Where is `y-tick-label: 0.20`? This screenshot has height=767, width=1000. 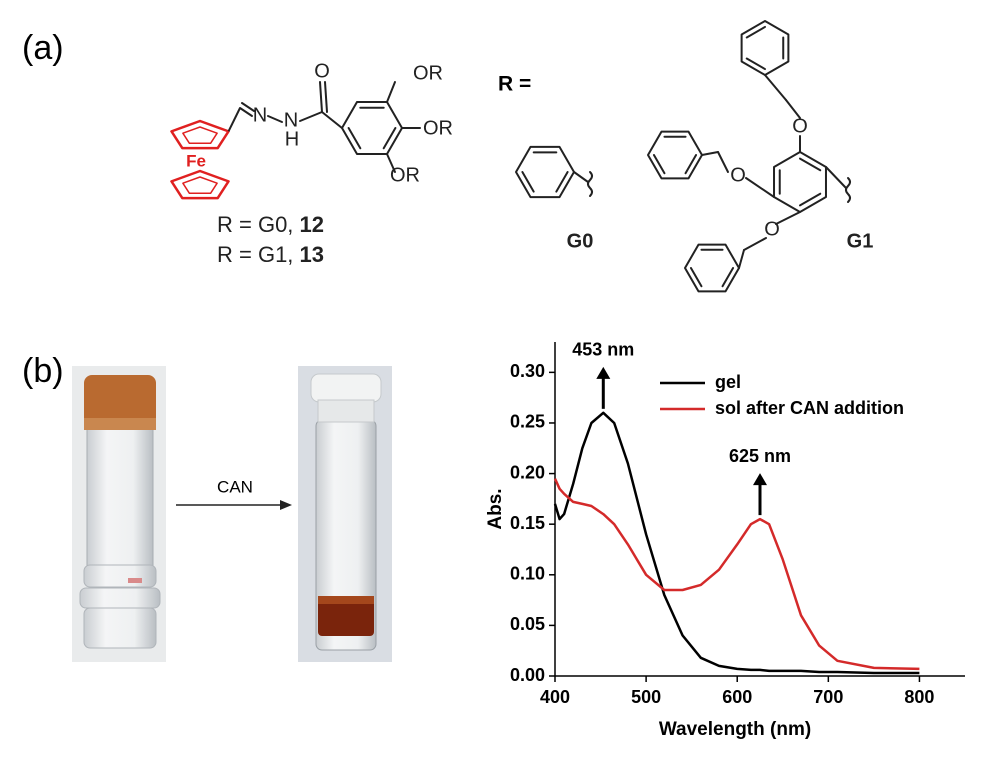
y-tick-label: 0.20 is located at coordinates (527, 472).